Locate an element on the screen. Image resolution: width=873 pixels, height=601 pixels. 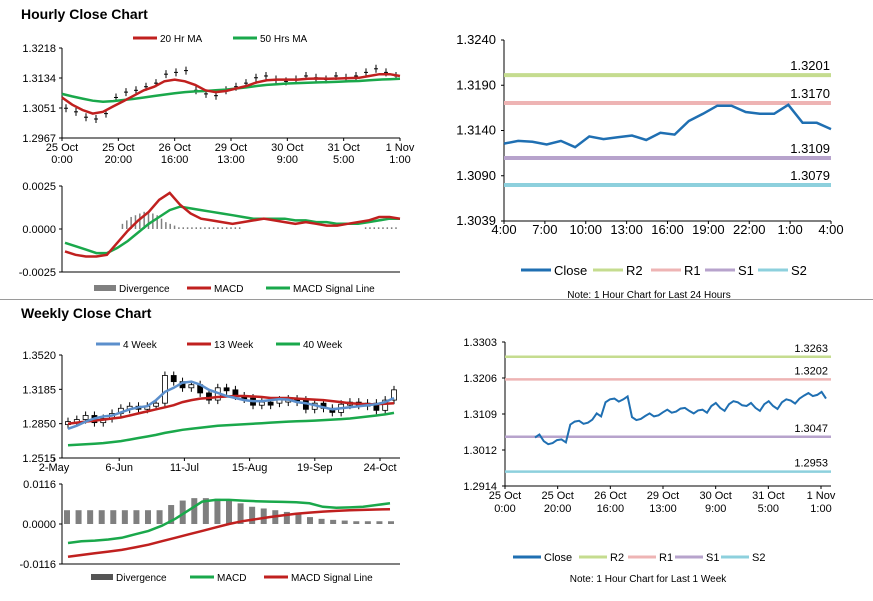
hourly-price-xtick-label: 30 Oct is located at coordinates (287, 148).